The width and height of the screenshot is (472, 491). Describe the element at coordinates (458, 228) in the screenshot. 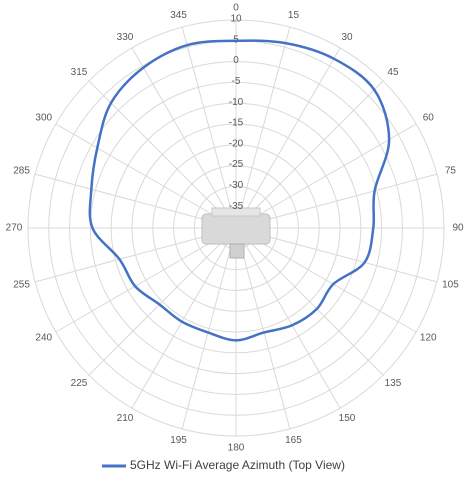

I see `angle-label: 90` at that location.